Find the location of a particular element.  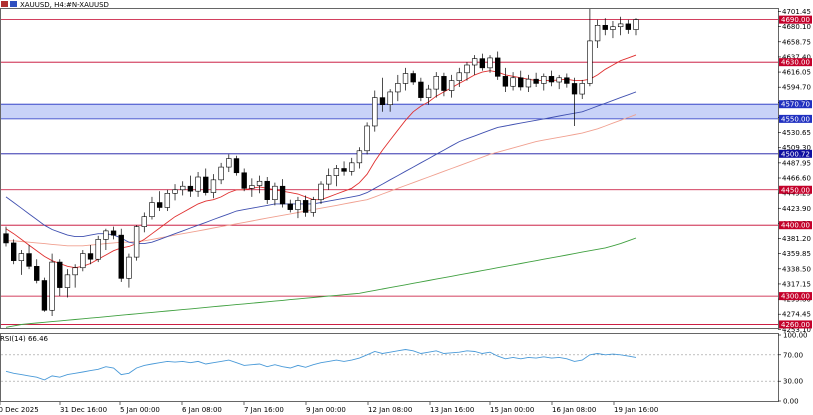

level-label: 4400.00 is located at coordinates (795, 226).